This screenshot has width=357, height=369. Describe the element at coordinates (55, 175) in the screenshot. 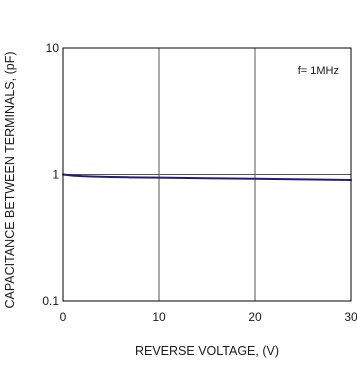

I see `y-tick-label: 1` at that location.